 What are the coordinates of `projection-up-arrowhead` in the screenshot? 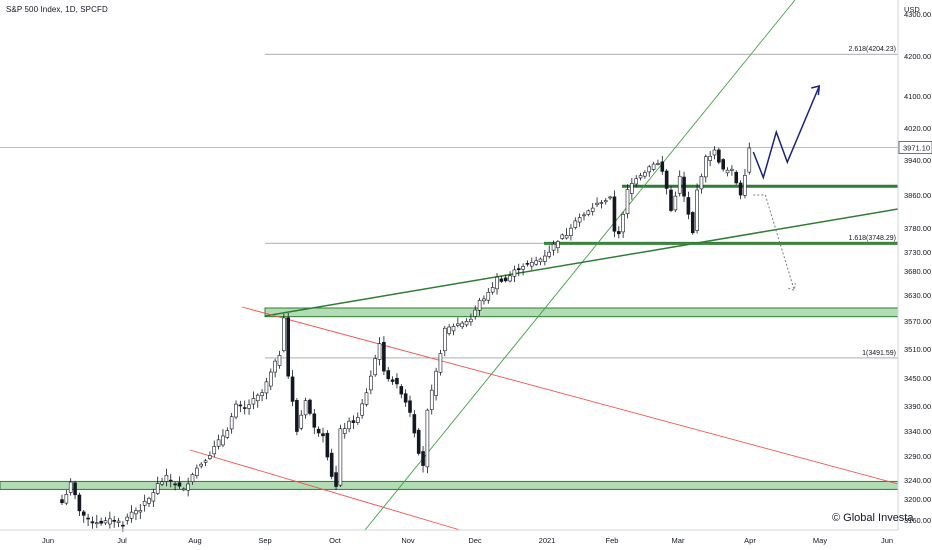 It's located at (816, 90).